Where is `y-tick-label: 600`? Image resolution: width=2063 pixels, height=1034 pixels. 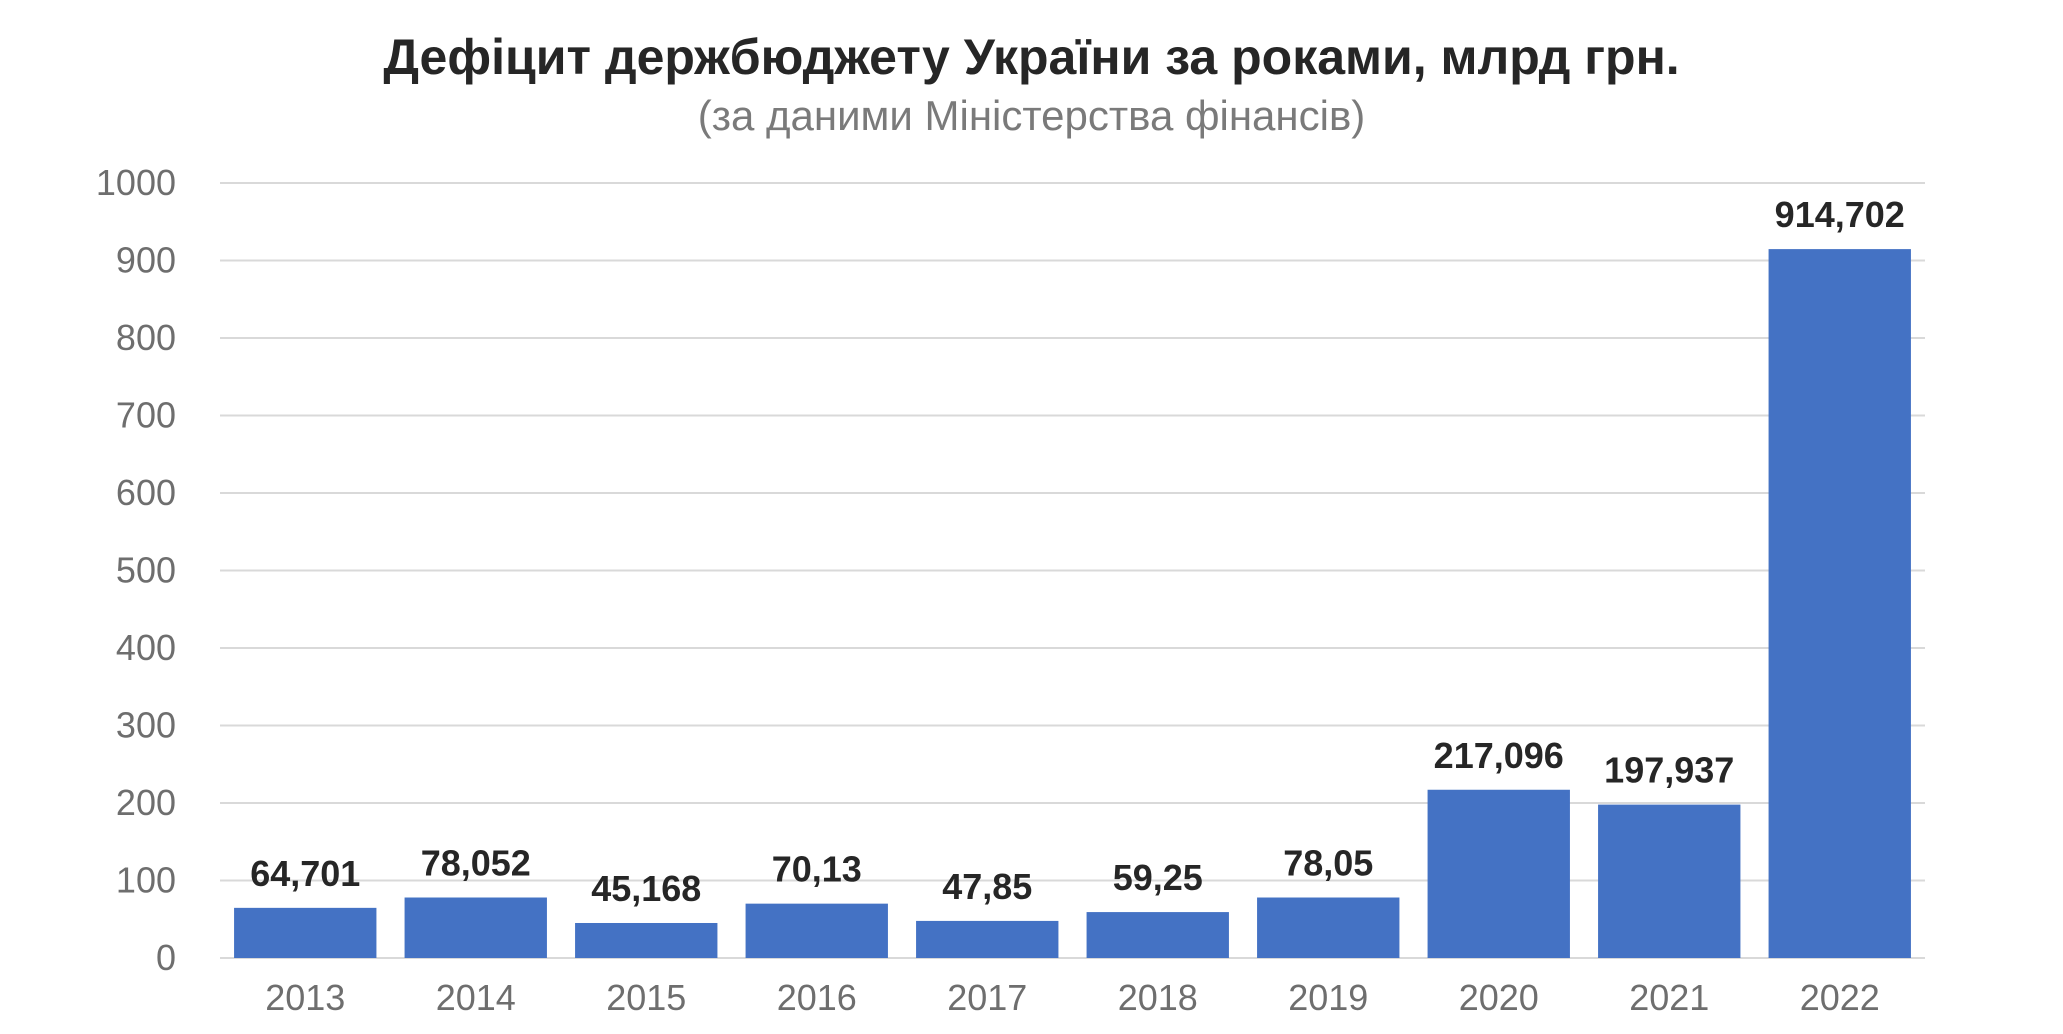
y-tick-label: 600 is located at coordinates (146, 492).